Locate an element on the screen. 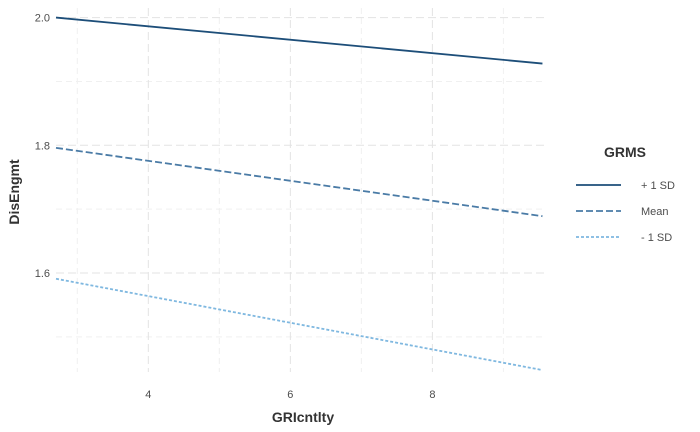 The height and width of the screenshot is (432, 700). x-tick-label: 4 is located at coordinates (148, 395).